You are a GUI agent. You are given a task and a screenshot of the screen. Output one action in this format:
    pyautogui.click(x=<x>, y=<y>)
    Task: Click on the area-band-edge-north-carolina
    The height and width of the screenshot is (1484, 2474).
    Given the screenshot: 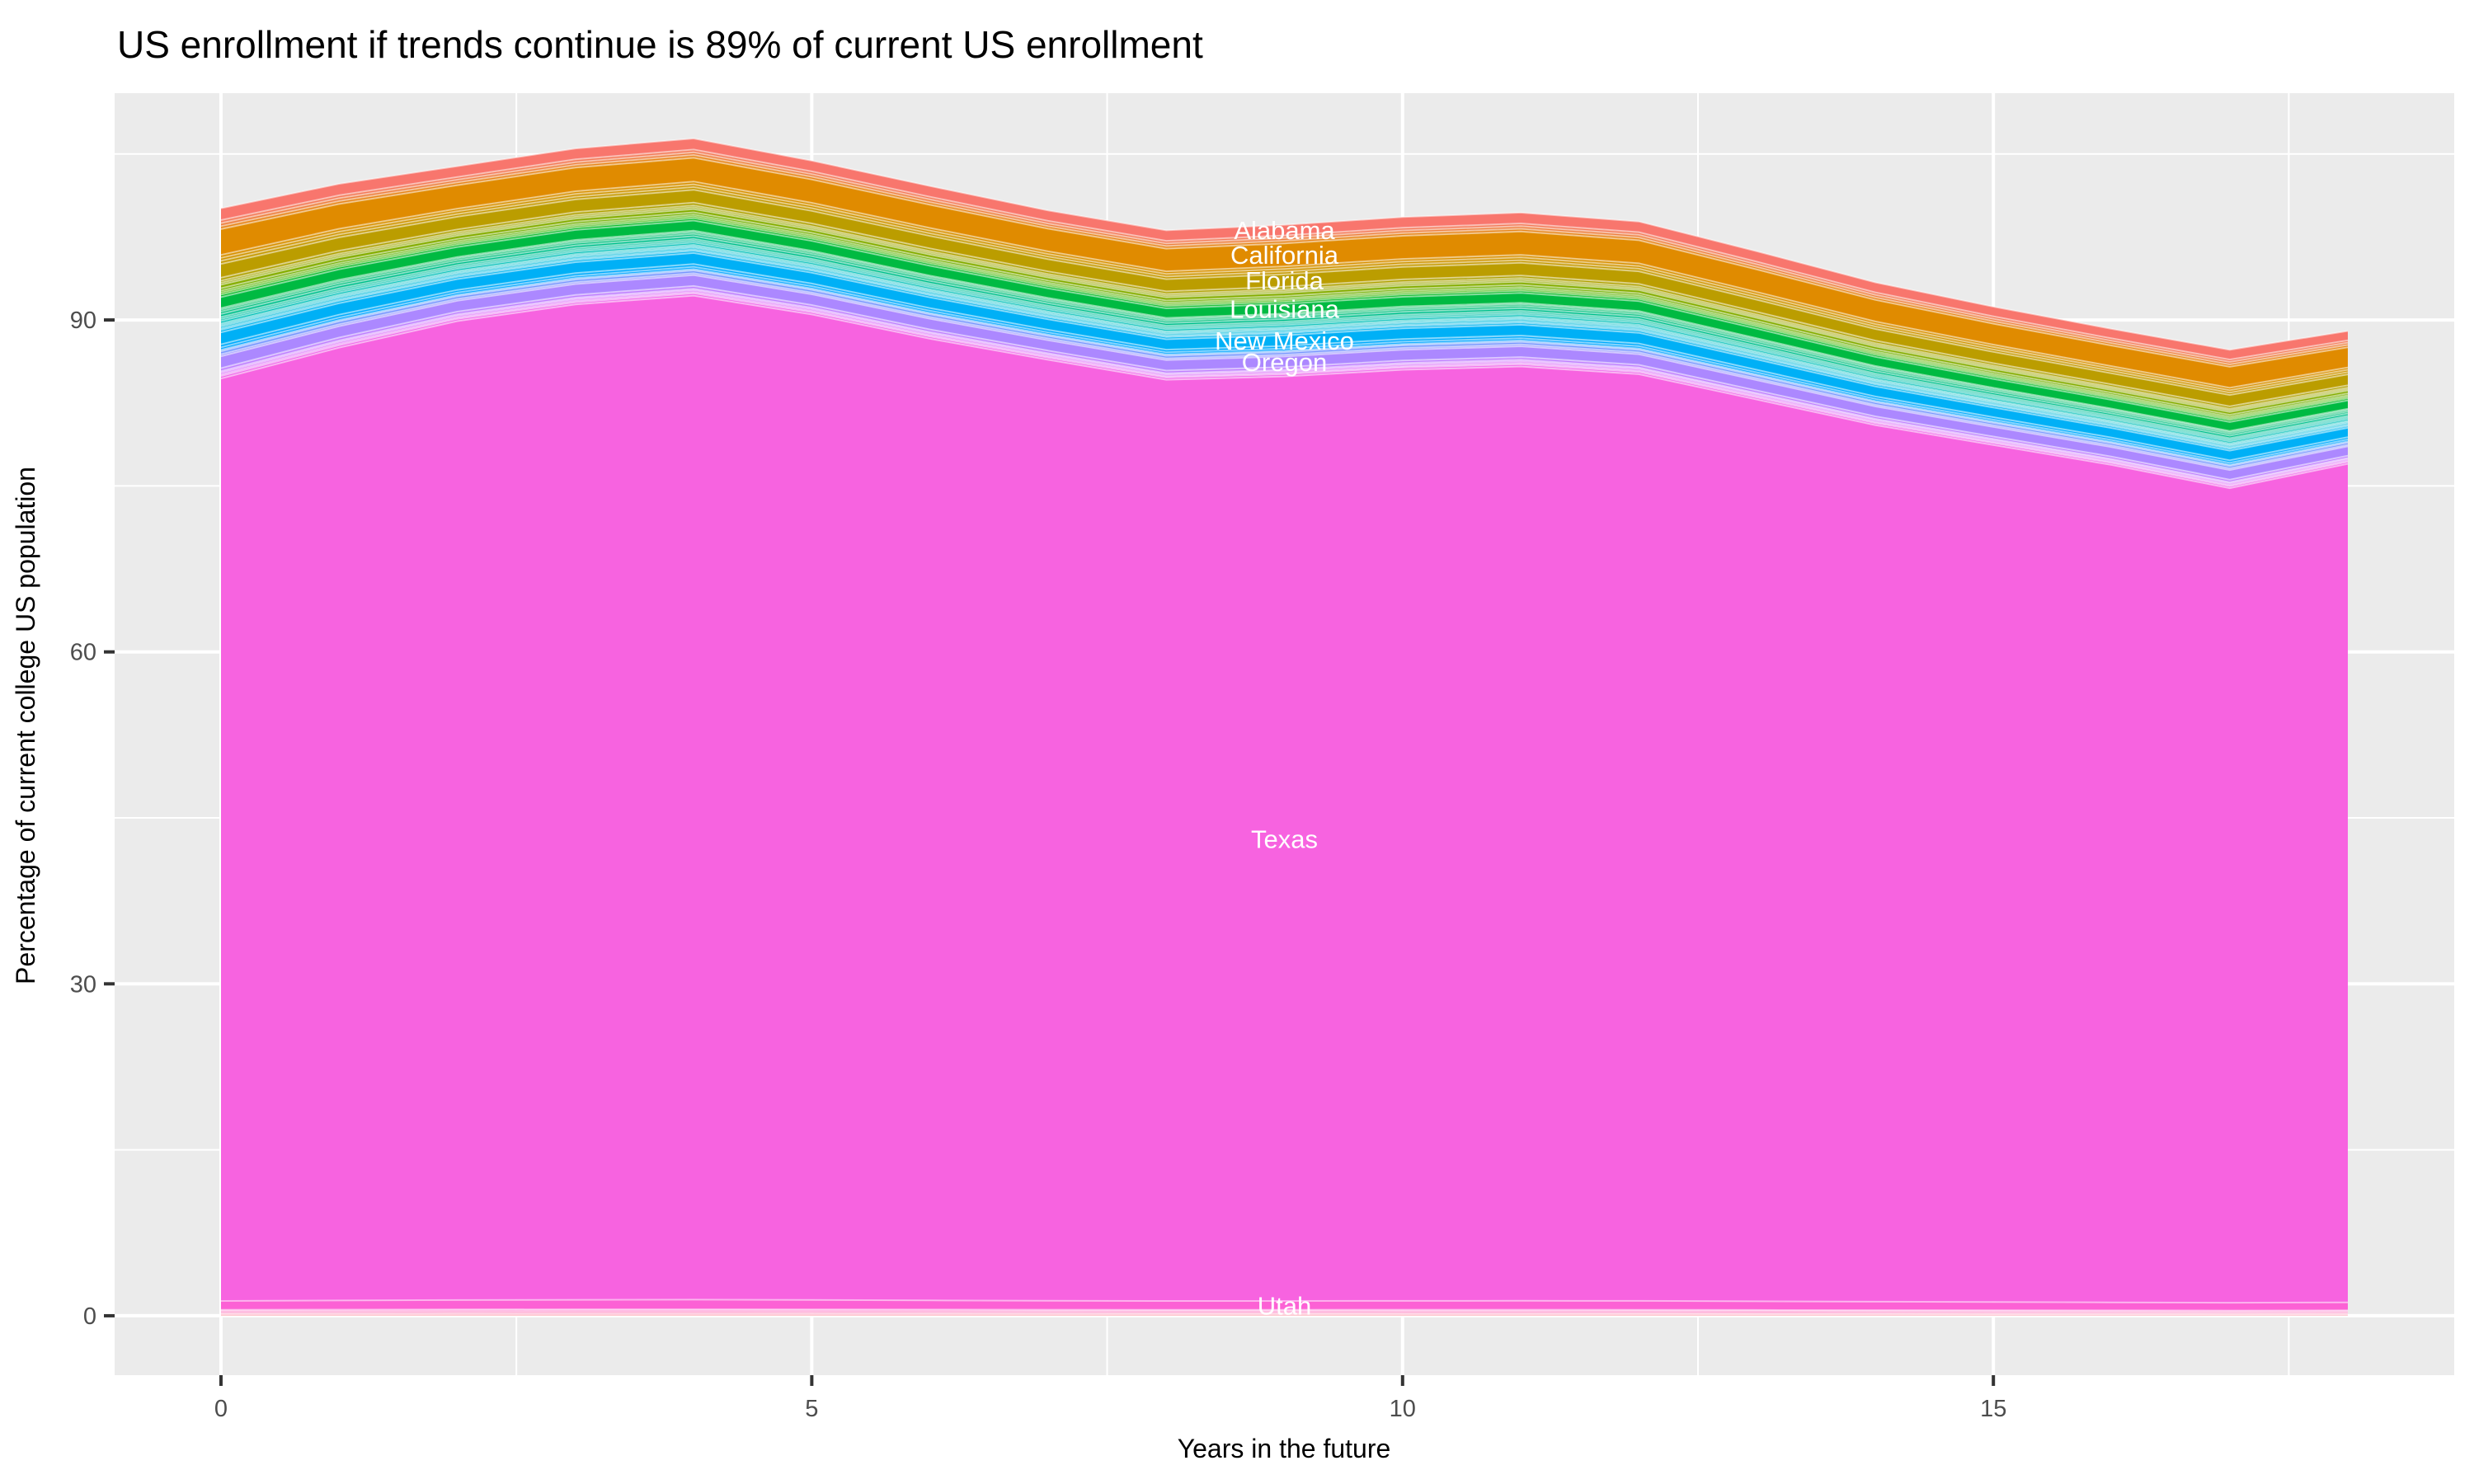 What is the action you would take?
    pyautogui.click(x=1284, y=364)
    